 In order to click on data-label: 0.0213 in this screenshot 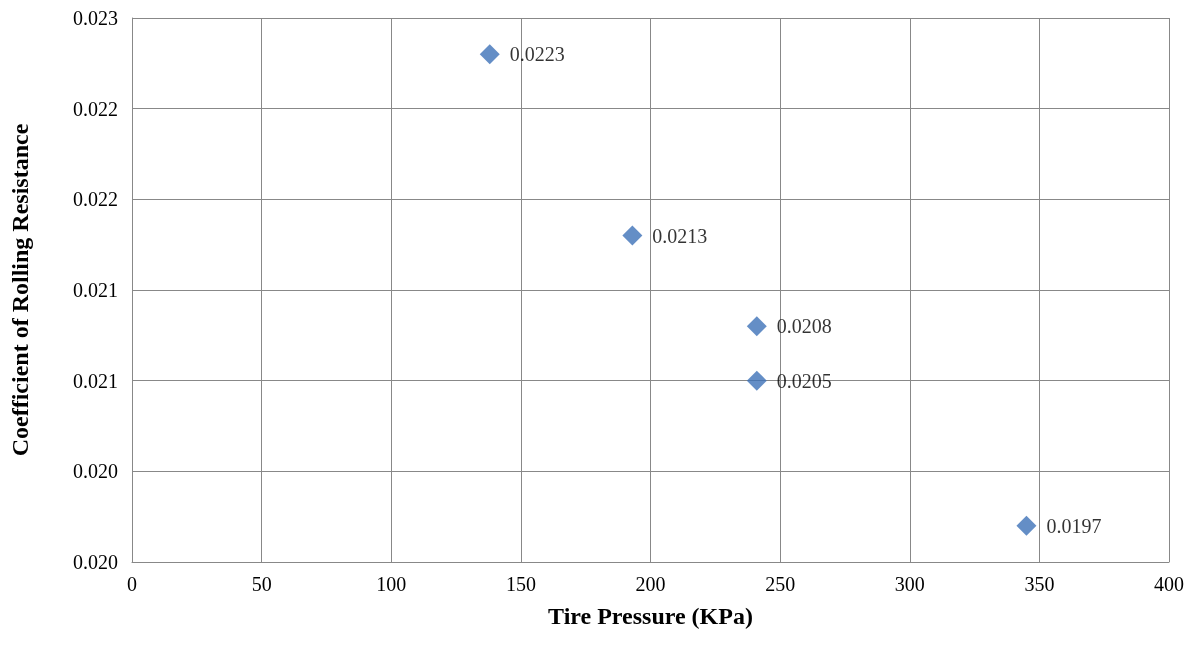, I will do `click(680, 235)`.